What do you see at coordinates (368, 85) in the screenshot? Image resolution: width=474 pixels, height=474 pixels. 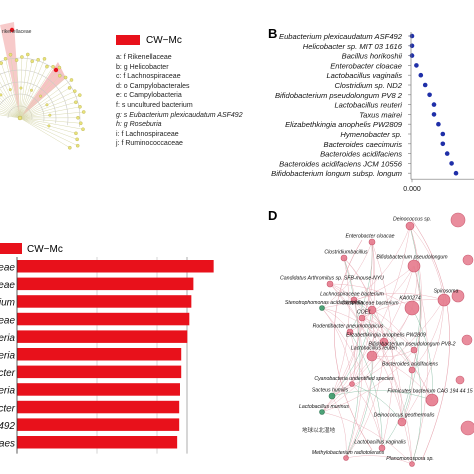 I see `taxon-label: Clostridium sp. ND2` at bounding box center [368, 85].